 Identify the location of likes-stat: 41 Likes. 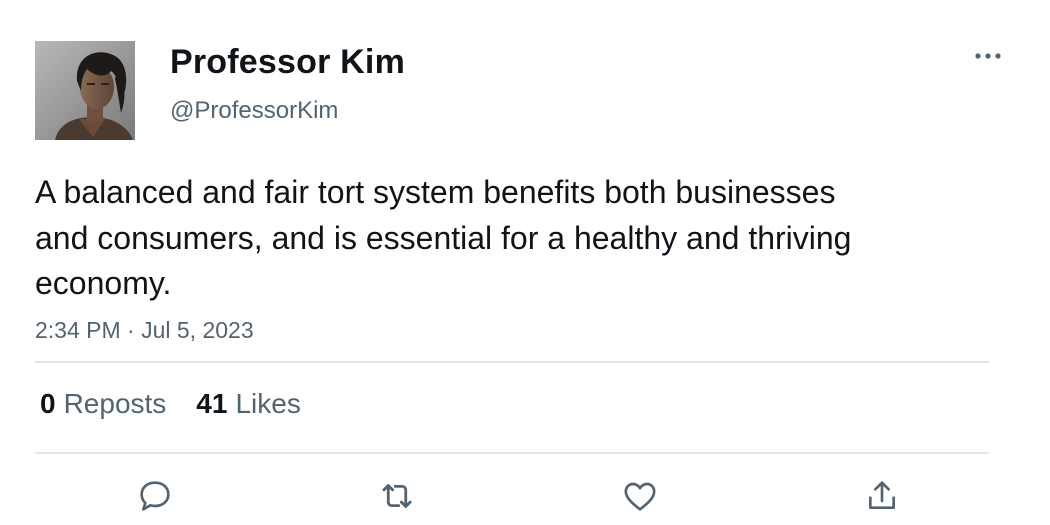
(248, 404).